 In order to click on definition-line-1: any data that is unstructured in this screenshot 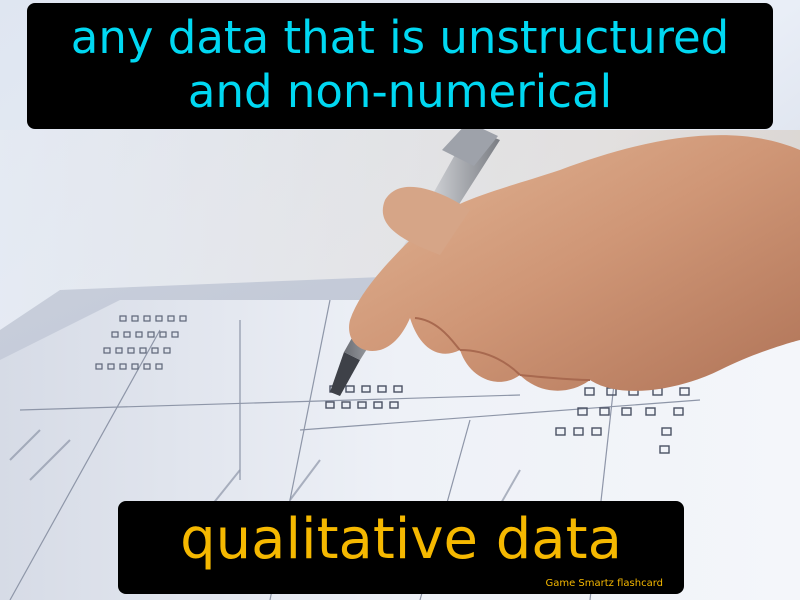, I will do `click(400, 37)`.